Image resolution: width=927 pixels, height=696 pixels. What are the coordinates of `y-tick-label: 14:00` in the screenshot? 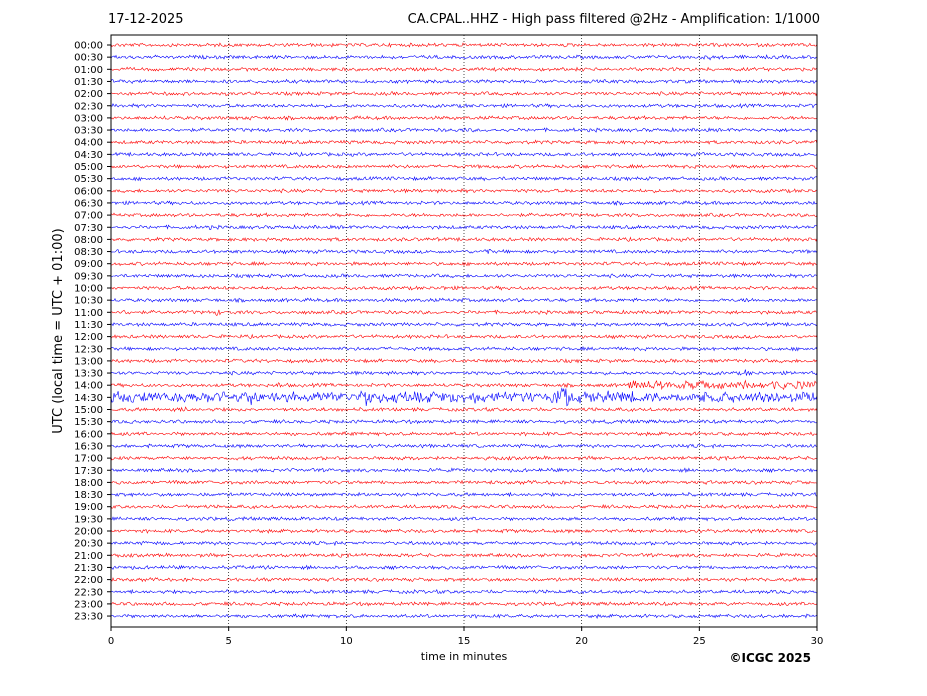 It's located at (88, 386).